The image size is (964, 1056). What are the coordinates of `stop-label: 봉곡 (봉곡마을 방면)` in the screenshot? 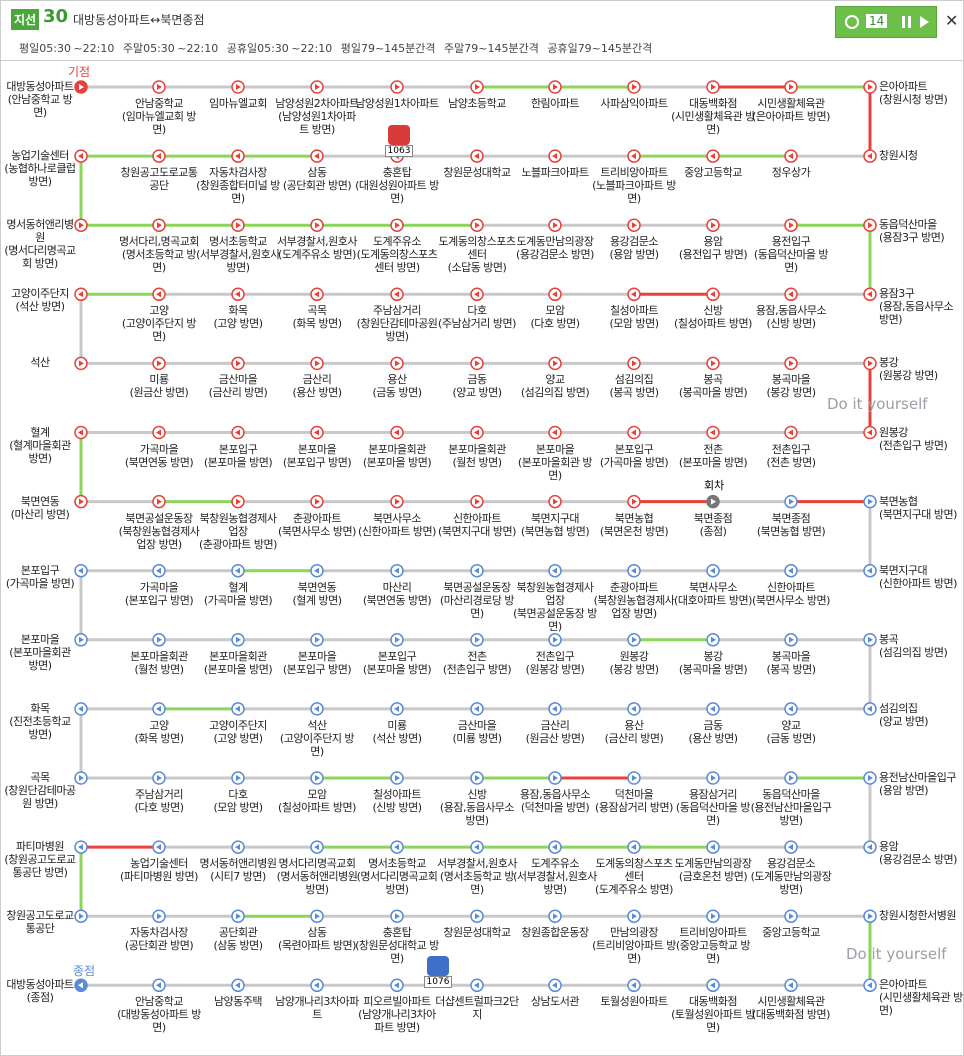 It's located at (713, 386).